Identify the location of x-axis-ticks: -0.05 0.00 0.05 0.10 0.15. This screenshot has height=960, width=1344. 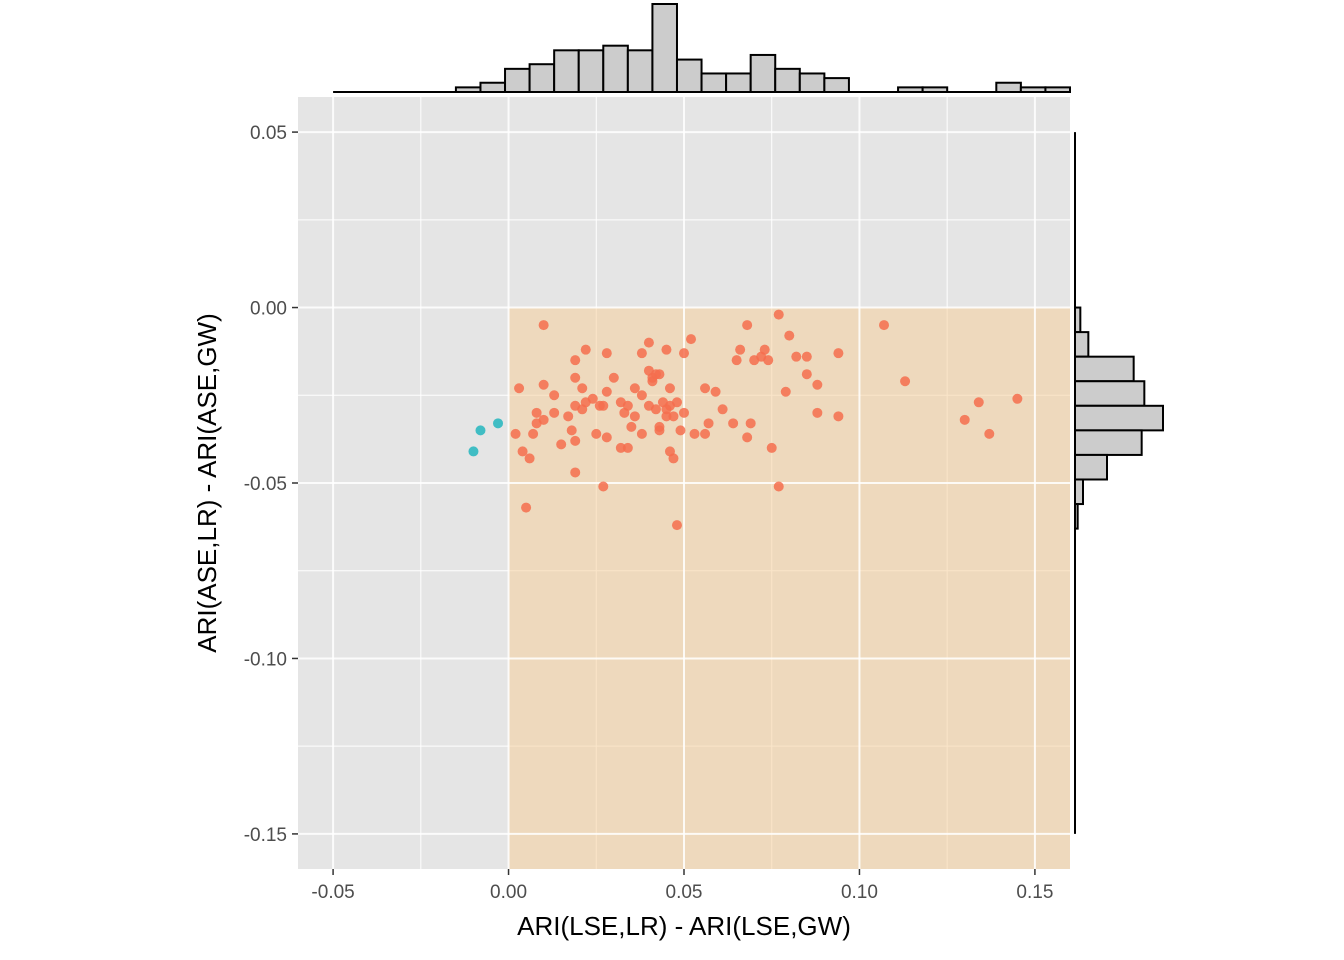
(682, 886).